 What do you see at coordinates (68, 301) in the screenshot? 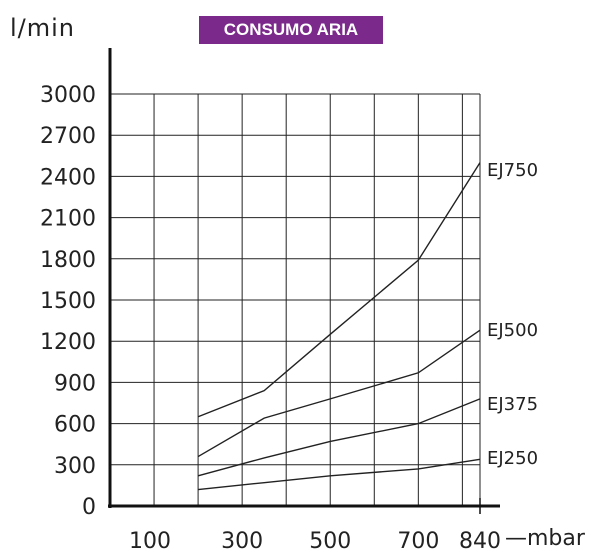
I see `y-tick-label: 1500` at bounding box center [68, 301].